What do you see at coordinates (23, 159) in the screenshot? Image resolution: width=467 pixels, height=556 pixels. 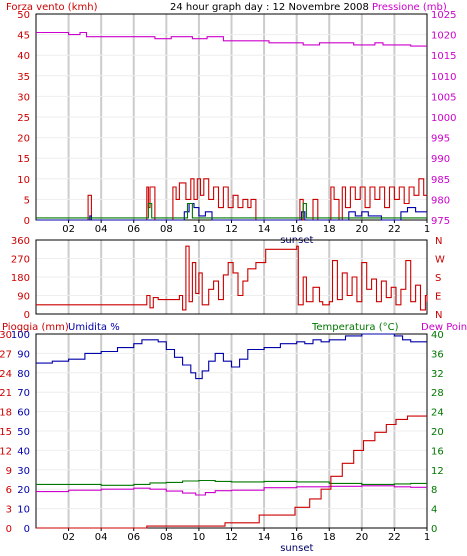 I see `panel-0-left-tick-label: 15` at bounding box center [23, 159].